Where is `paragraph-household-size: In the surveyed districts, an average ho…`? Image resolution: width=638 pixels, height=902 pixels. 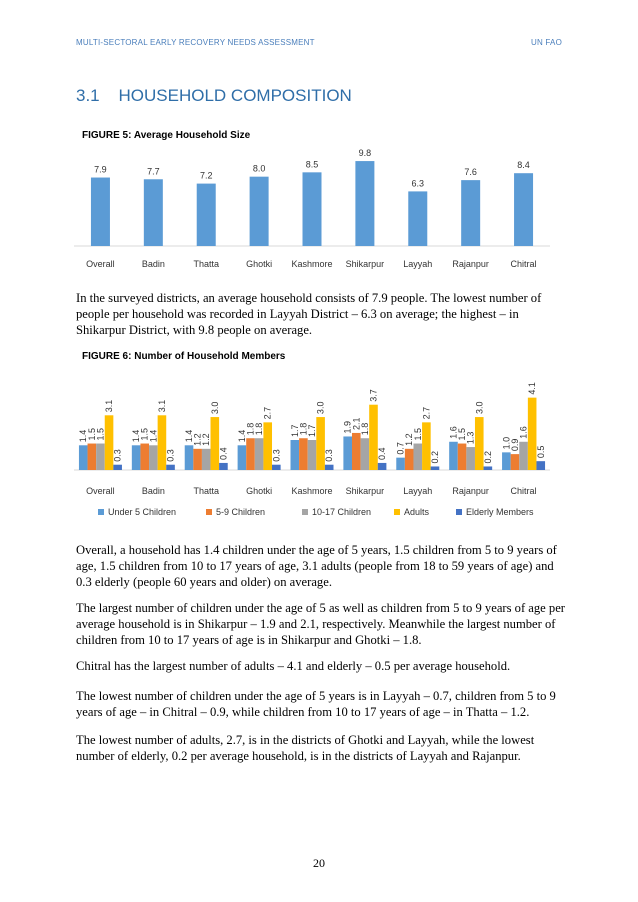
paragraph-household-size: In the surveyed districts, an average ho… is located at coordinates (309, 314).